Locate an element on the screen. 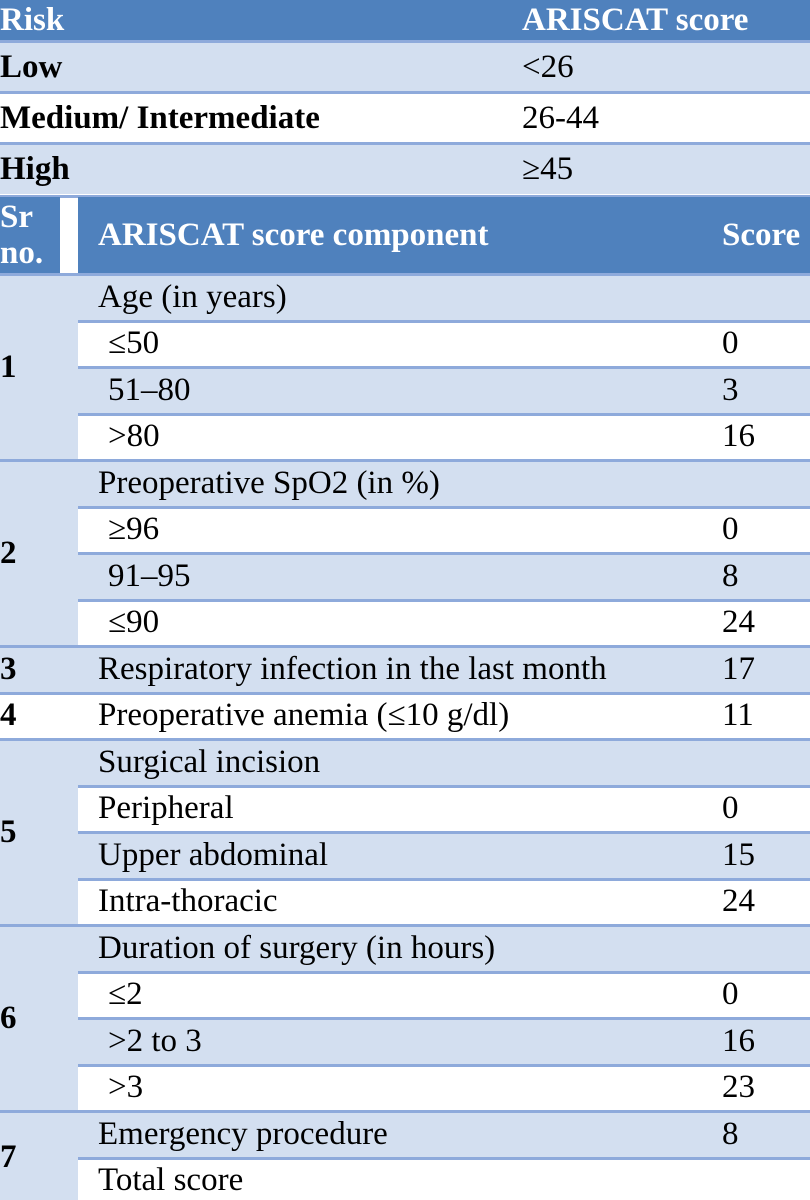 Image resolution: width=810 pixels, height=1200 pixels. component-label: Duration of surgery (in hours) is located at coordinates (389, 948).